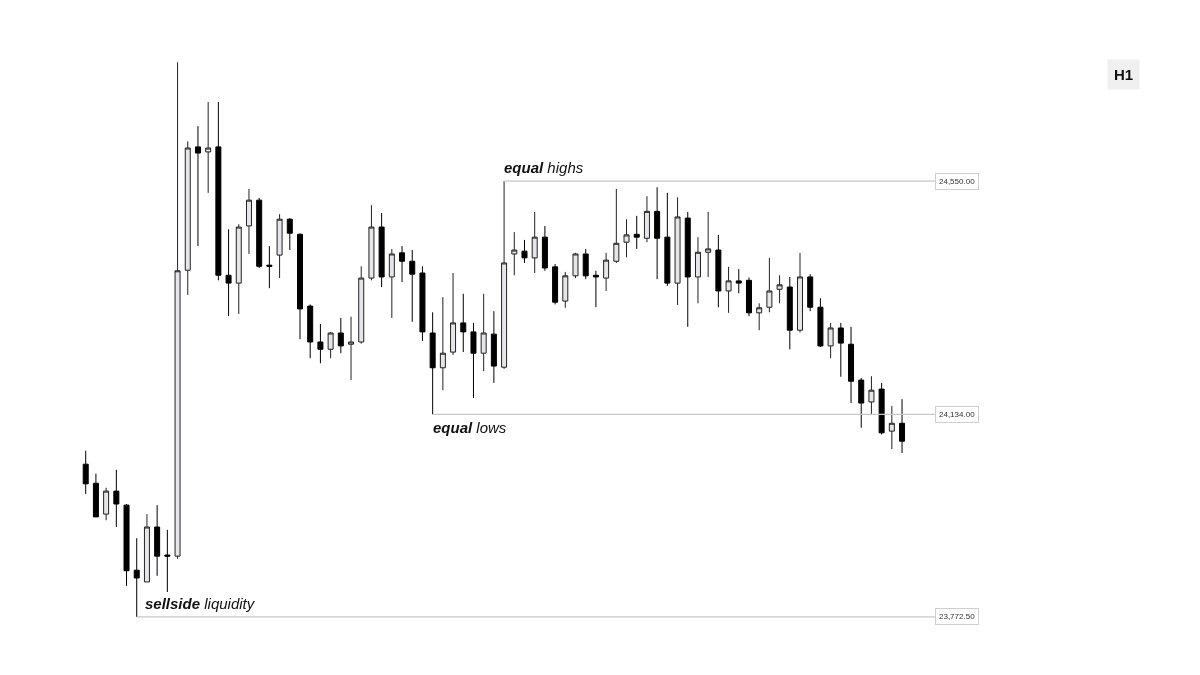  I want to click on ref-line-label: 24,550.00, so click(957, 181).